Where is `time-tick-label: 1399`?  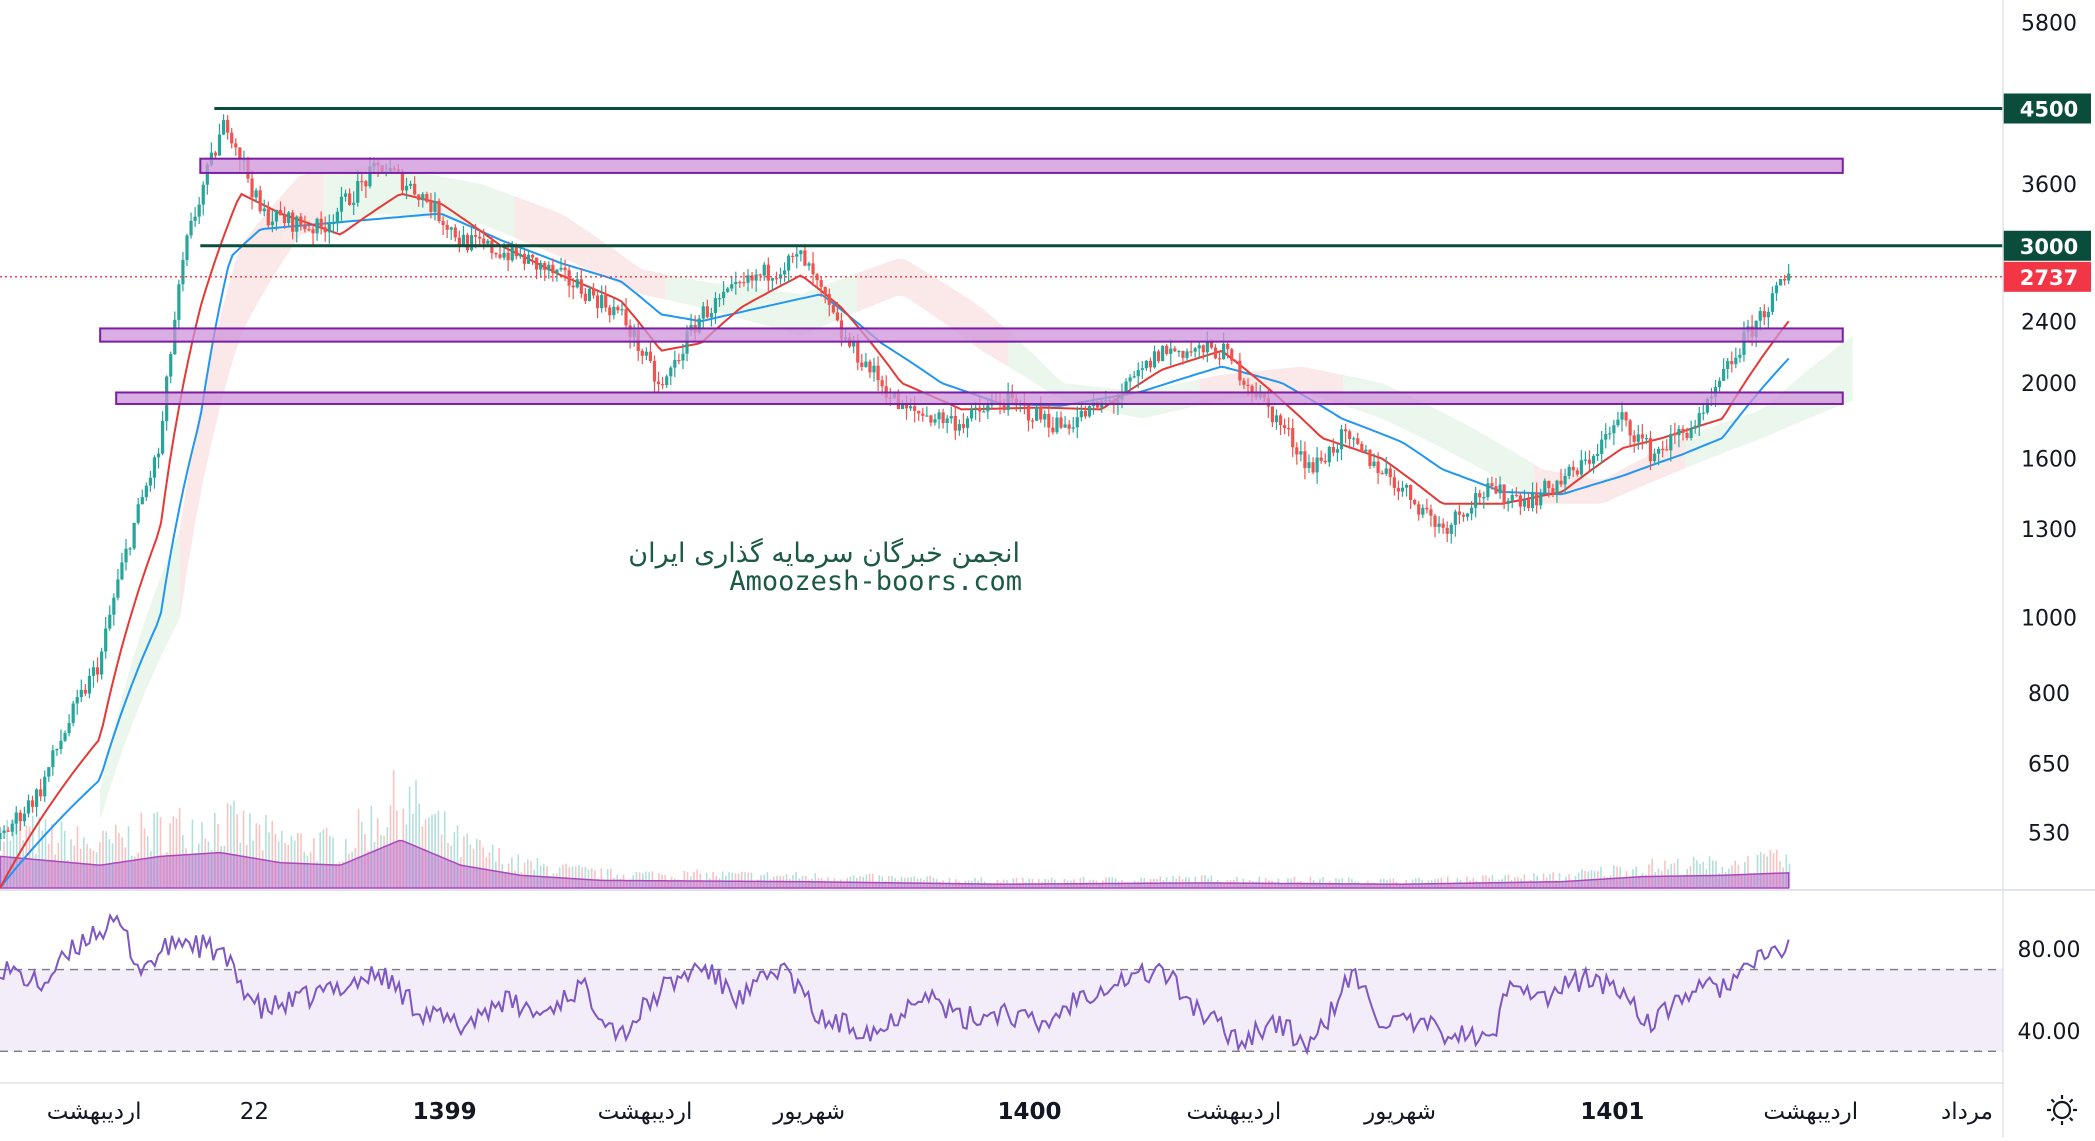 time-tick-label: 1399 is located at coordinates (445, 1112).